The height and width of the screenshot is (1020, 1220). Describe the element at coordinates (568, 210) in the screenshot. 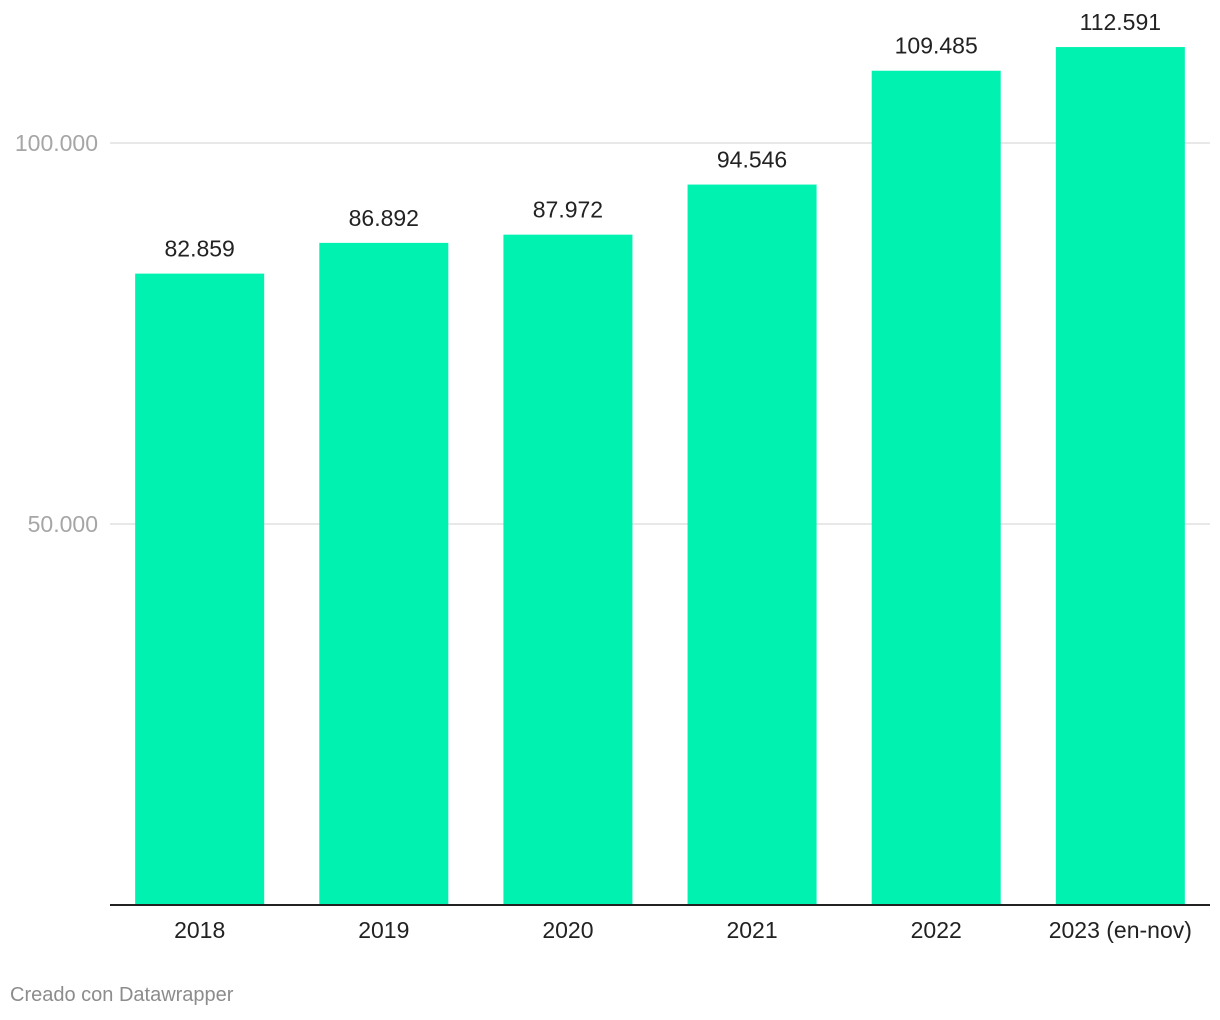

I see `bar-value-label: 87.972` at that location.